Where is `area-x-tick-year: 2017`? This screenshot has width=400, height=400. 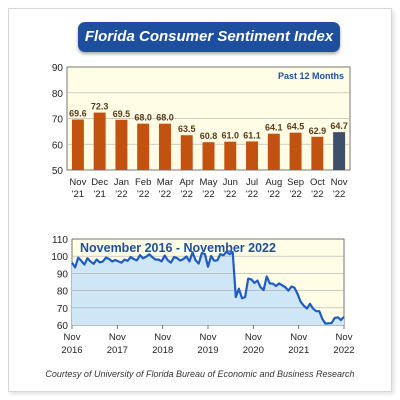
area-x-tick-year: 2017 is located at coordinates (117, 350).